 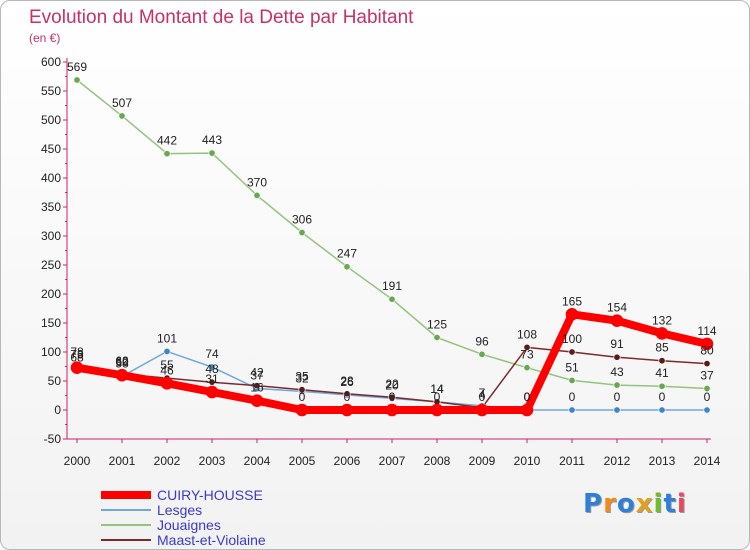 I want to click on data-label: 20, so click(x=392, y=385).